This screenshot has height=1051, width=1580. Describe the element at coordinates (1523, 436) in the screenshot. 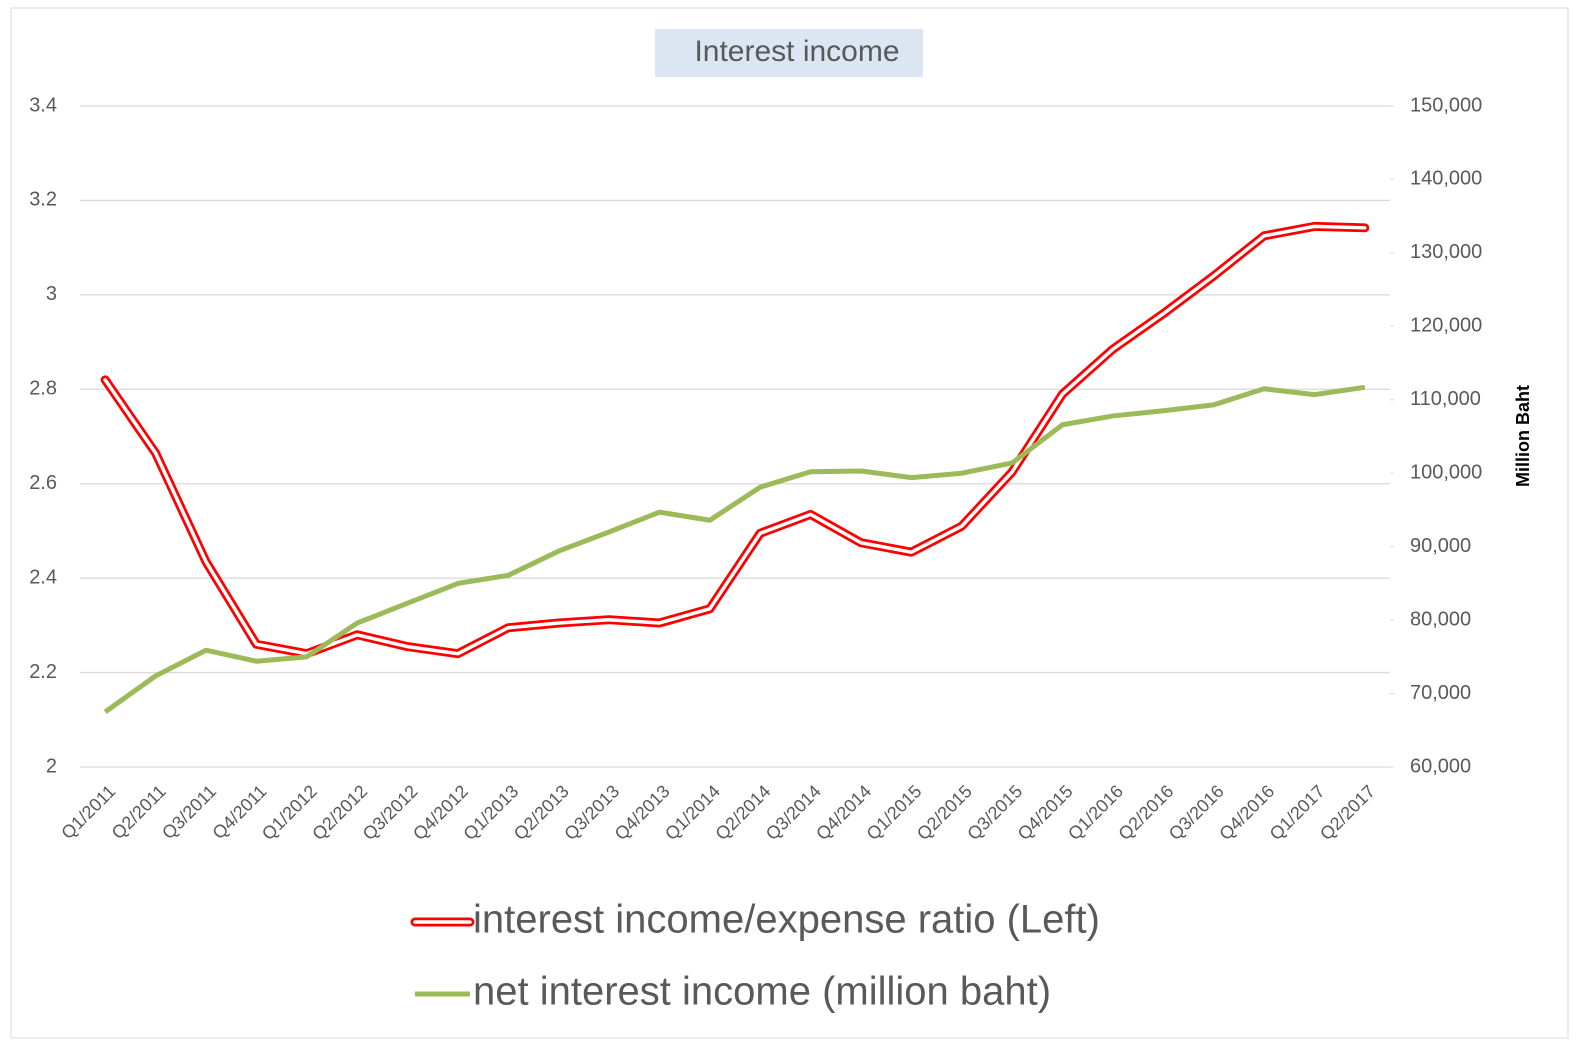

I see `y2-axis-label: Million Baht` at that location.